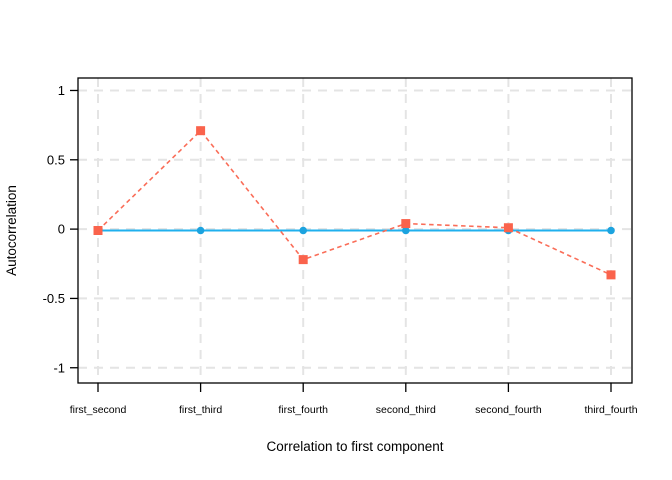  I want to click on y-tick-label: 0, so click(61, 229).